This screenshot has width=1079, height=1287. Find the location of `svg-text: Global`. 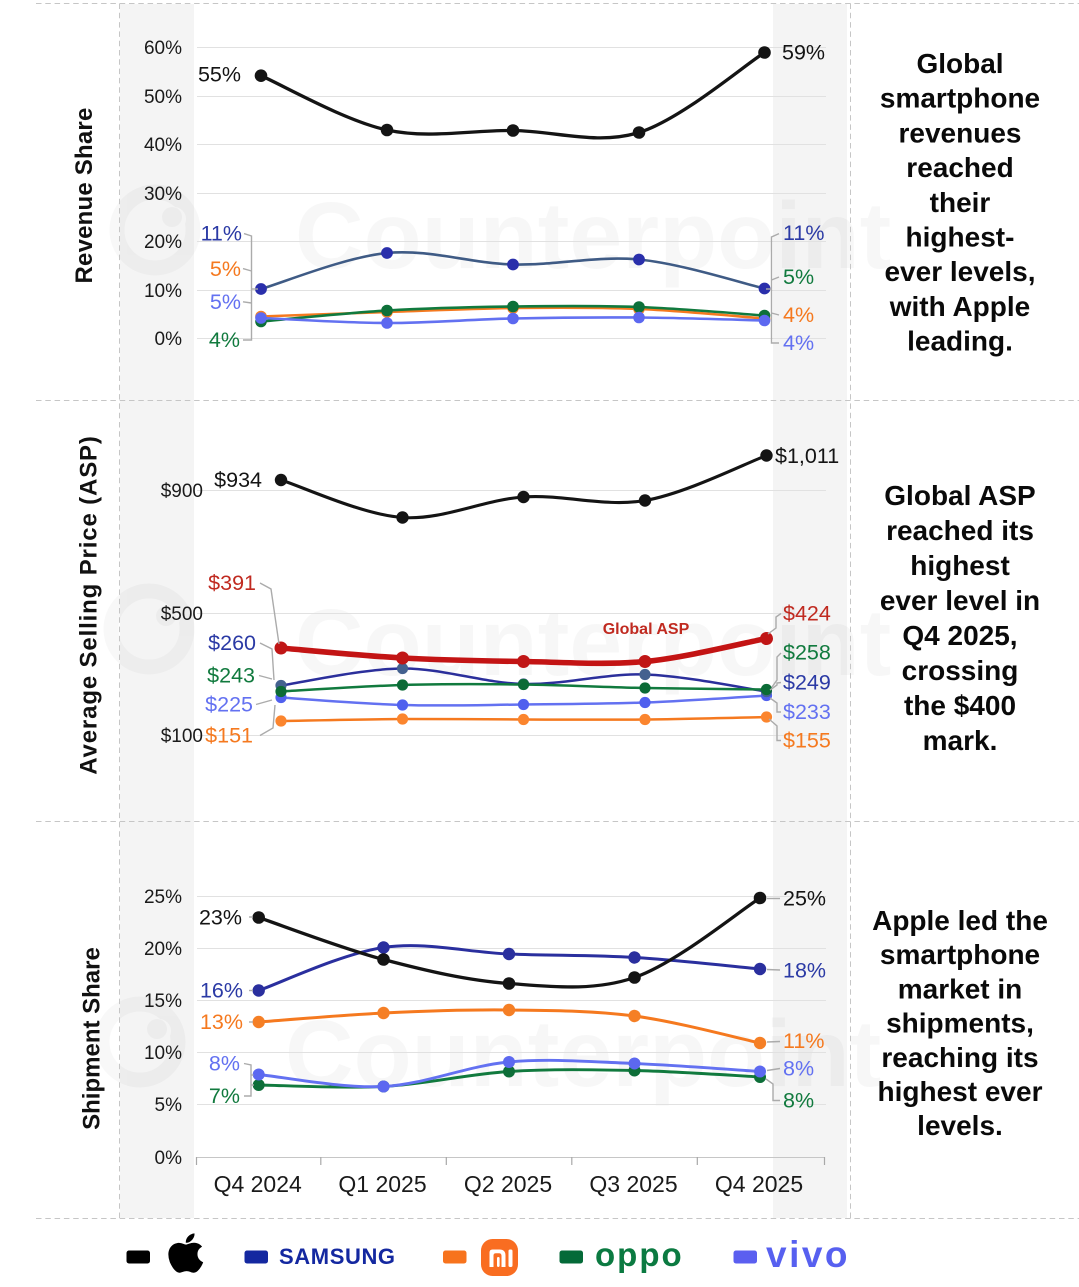

svg-text: Global is located at coordinates (959, 63).